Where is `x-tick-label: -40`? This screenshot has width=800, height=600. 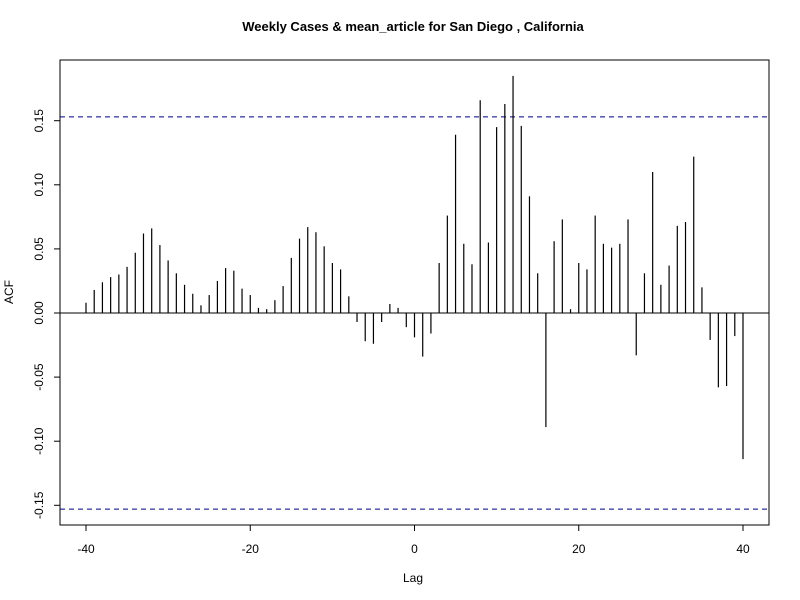
x-tick-label: -40 is located at coordinates (86, 549).